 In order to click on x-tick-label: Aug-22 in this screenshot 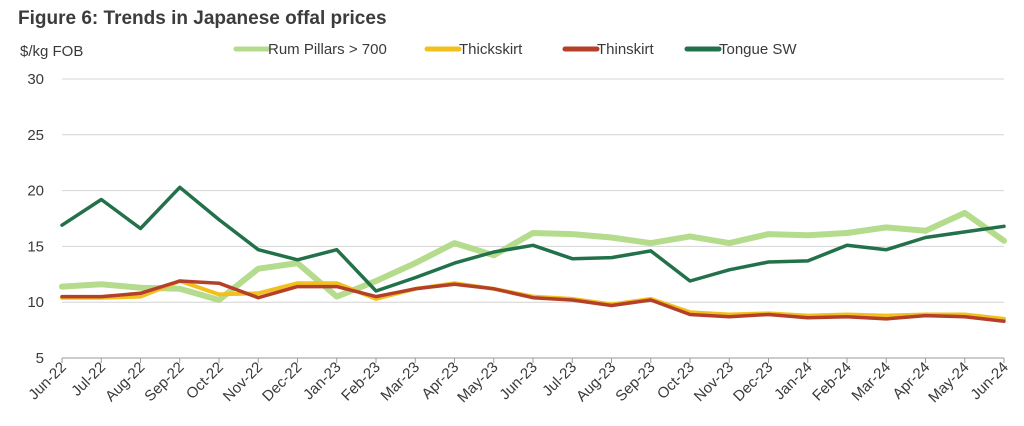, I will do `click(125, 382)`.